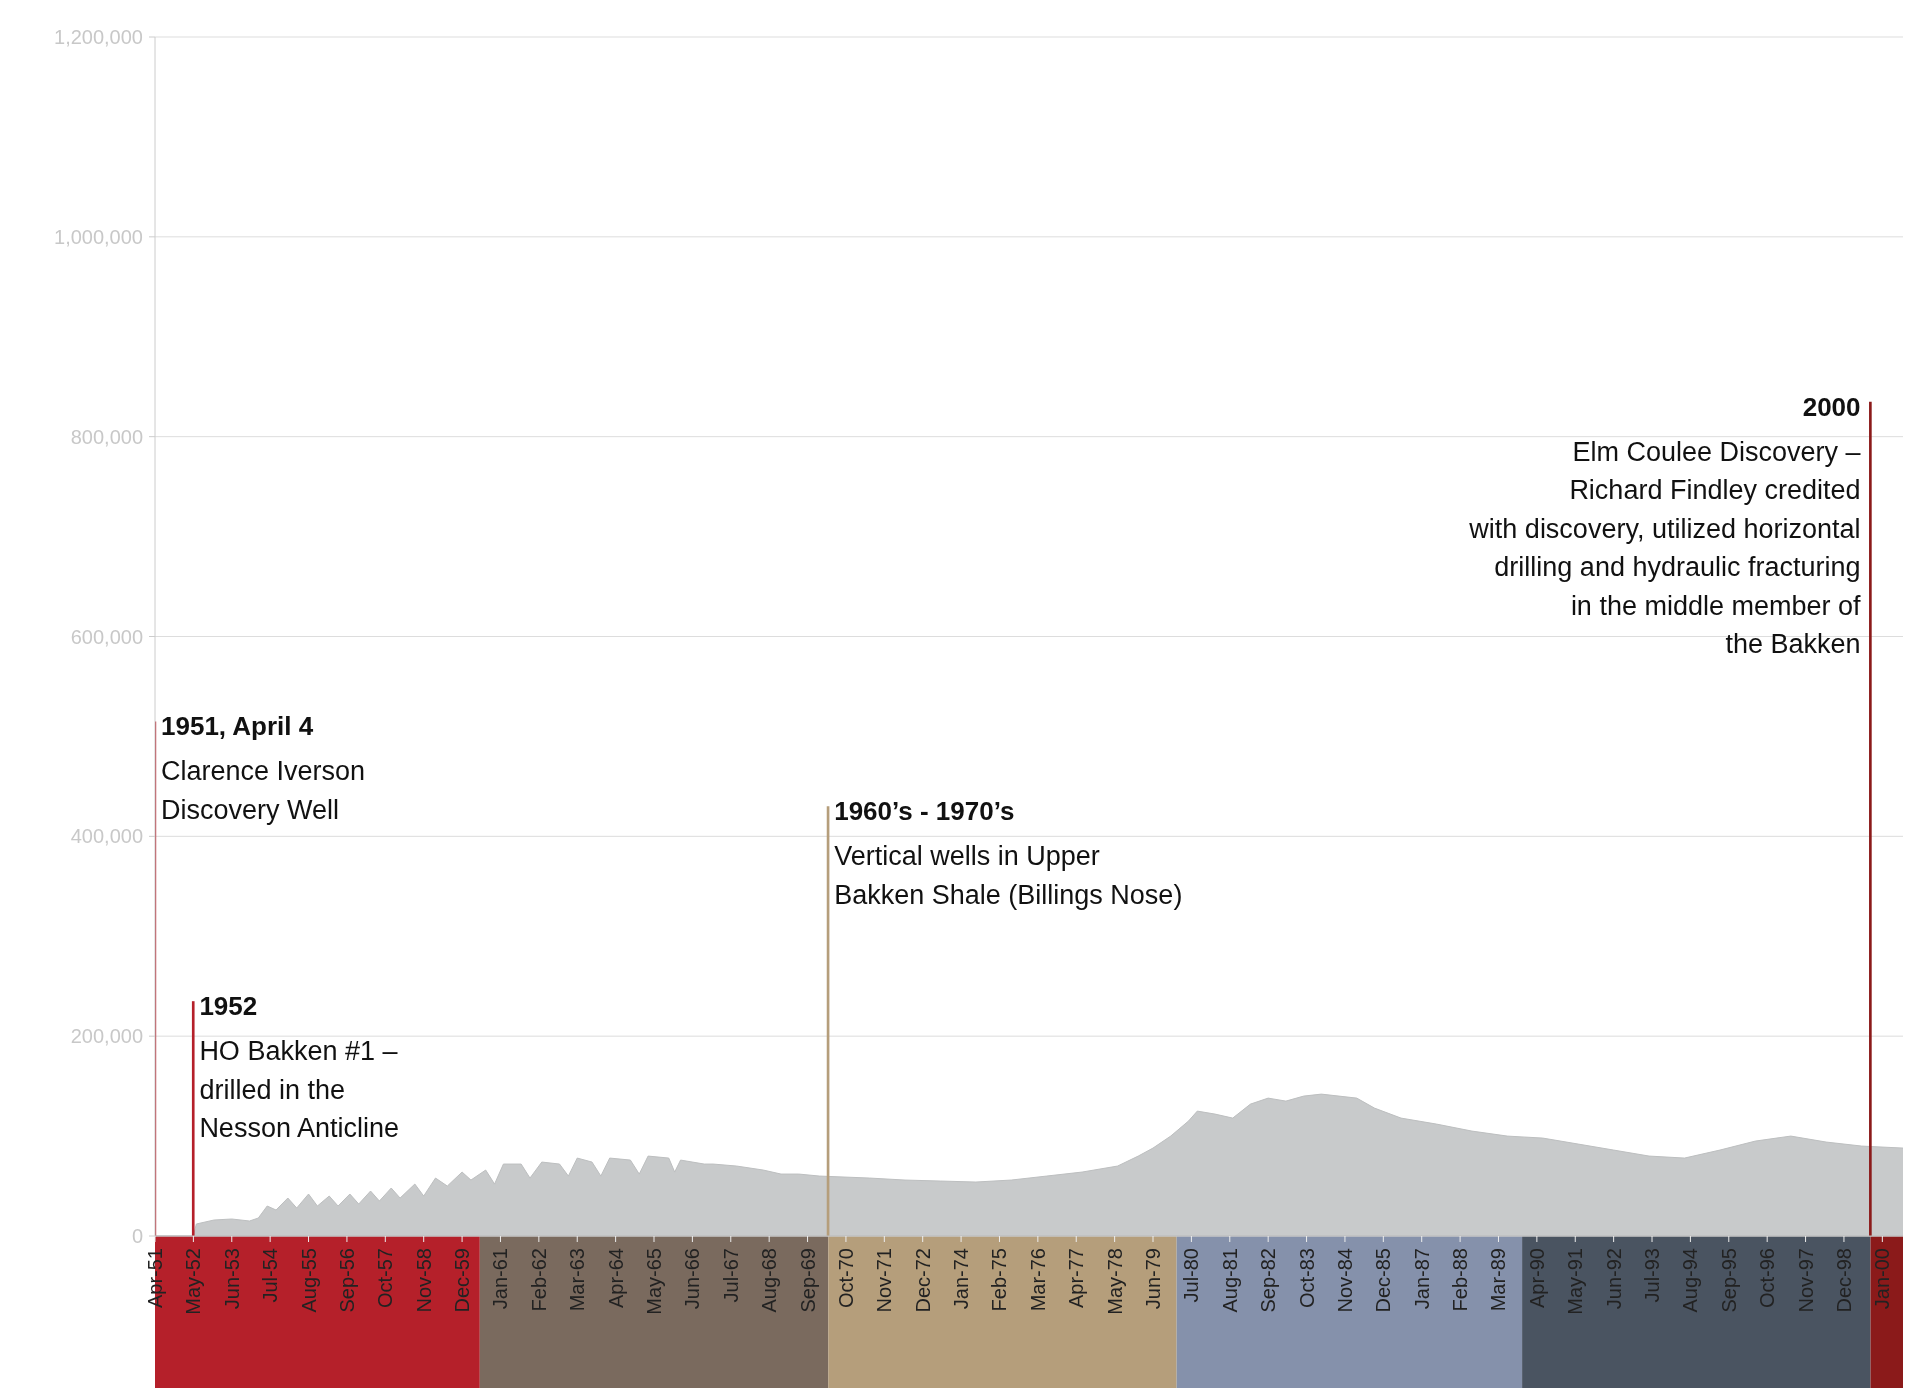 This screenshot has height=1388, width=1915. Describe the element at coordinates (1613, 1279) in the screenshot. I see `x-tick-label: Jun-92` at that location.